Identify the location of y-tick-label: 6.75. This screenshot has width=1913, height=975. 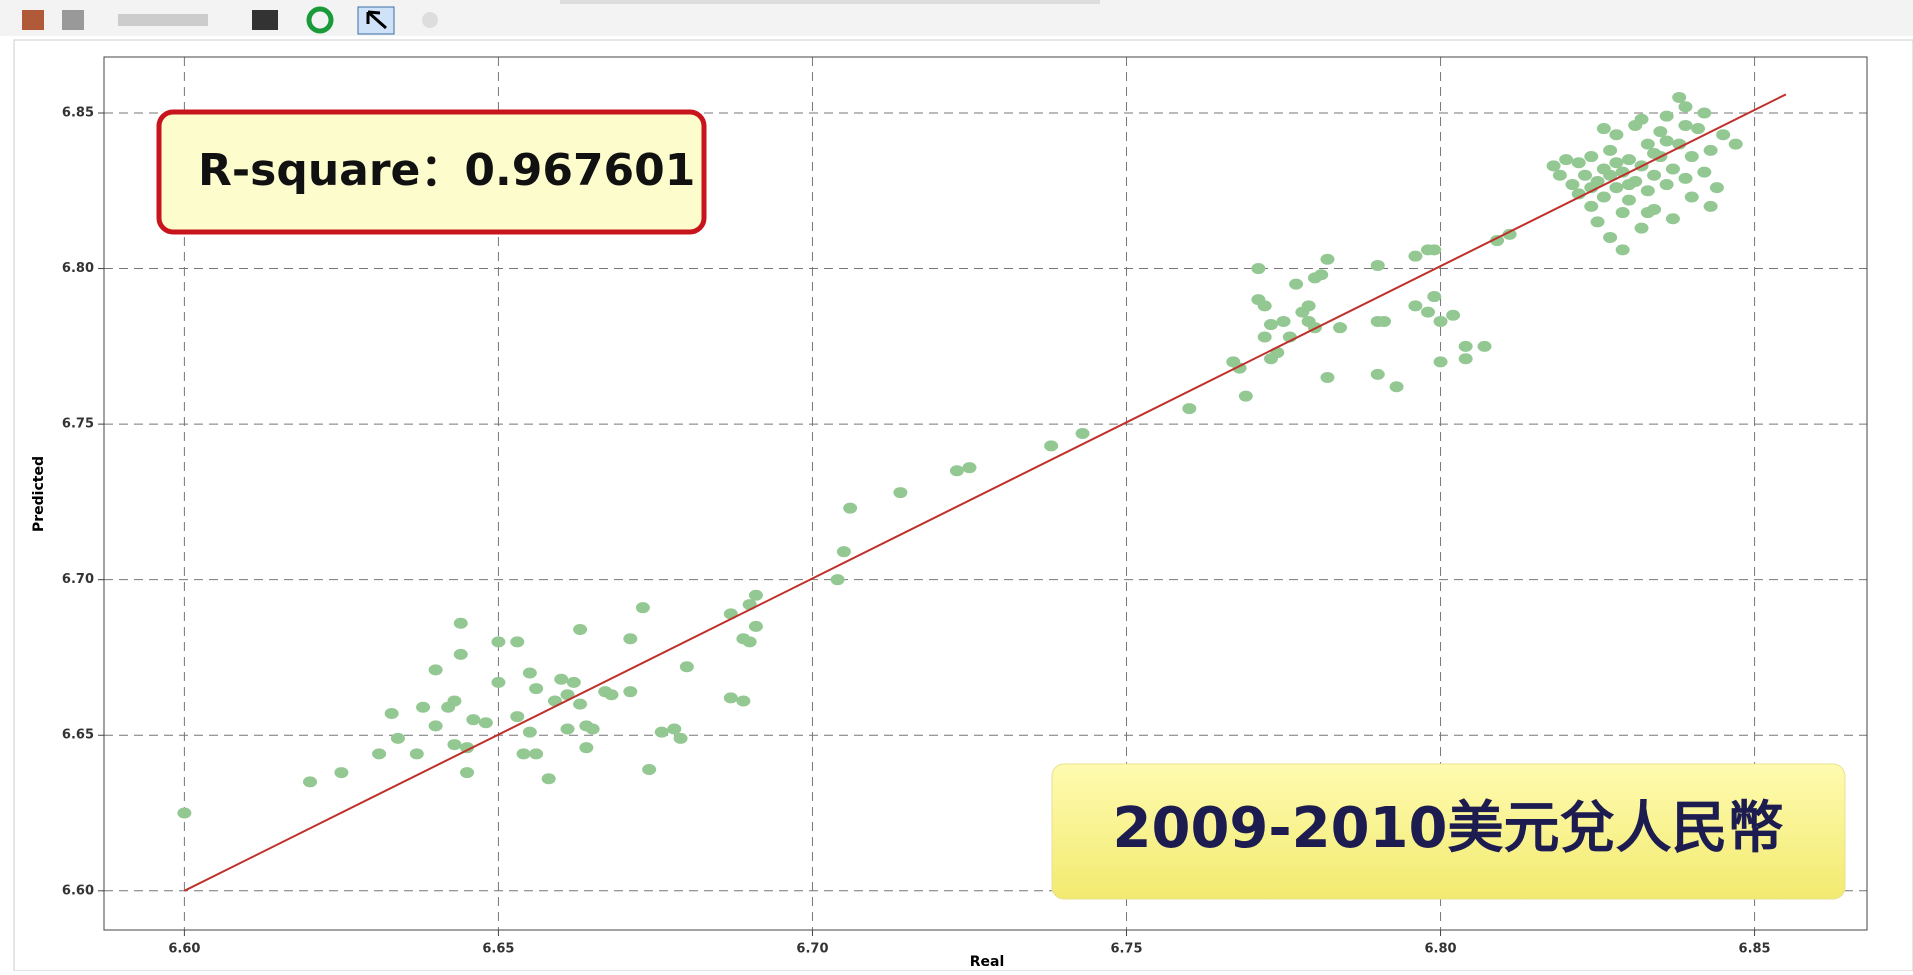
(78, 424).